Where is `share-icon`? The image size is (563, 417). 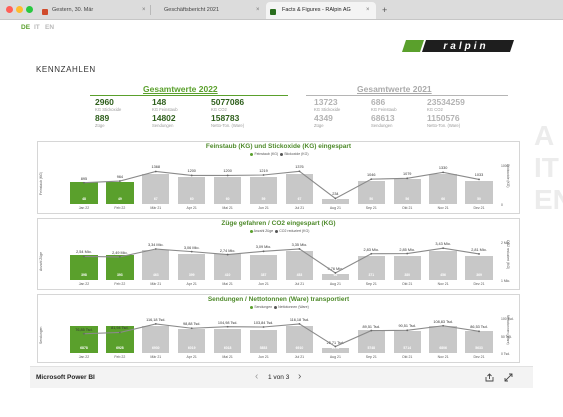 share-icon is located at coordinates (489, 377).